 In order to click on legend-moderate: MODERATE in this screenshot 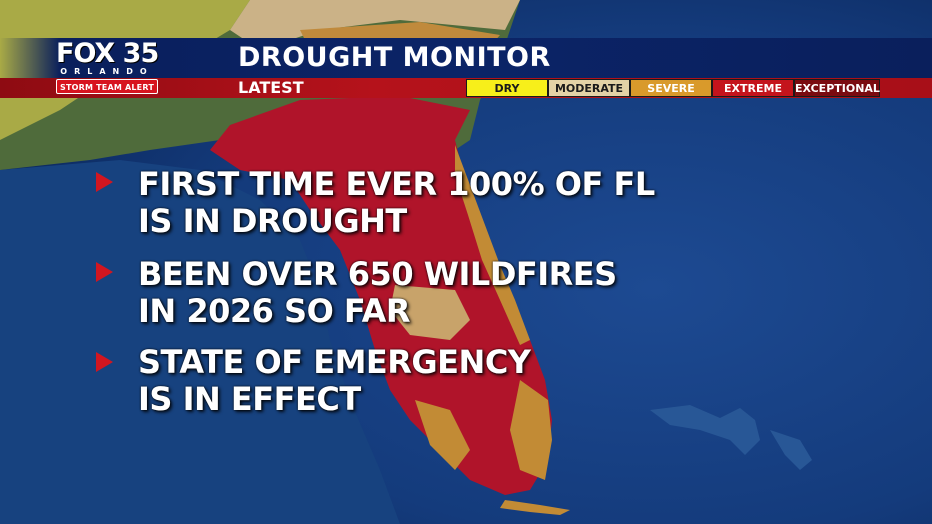, I will do `click(589, 88)`.